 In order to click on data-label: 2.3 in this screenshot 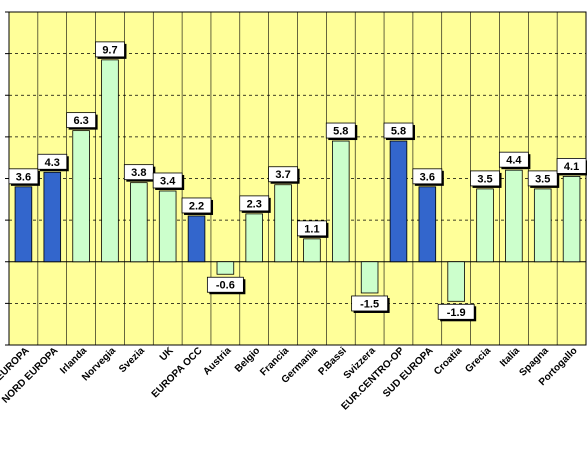, I will do `click(254, 204)`.